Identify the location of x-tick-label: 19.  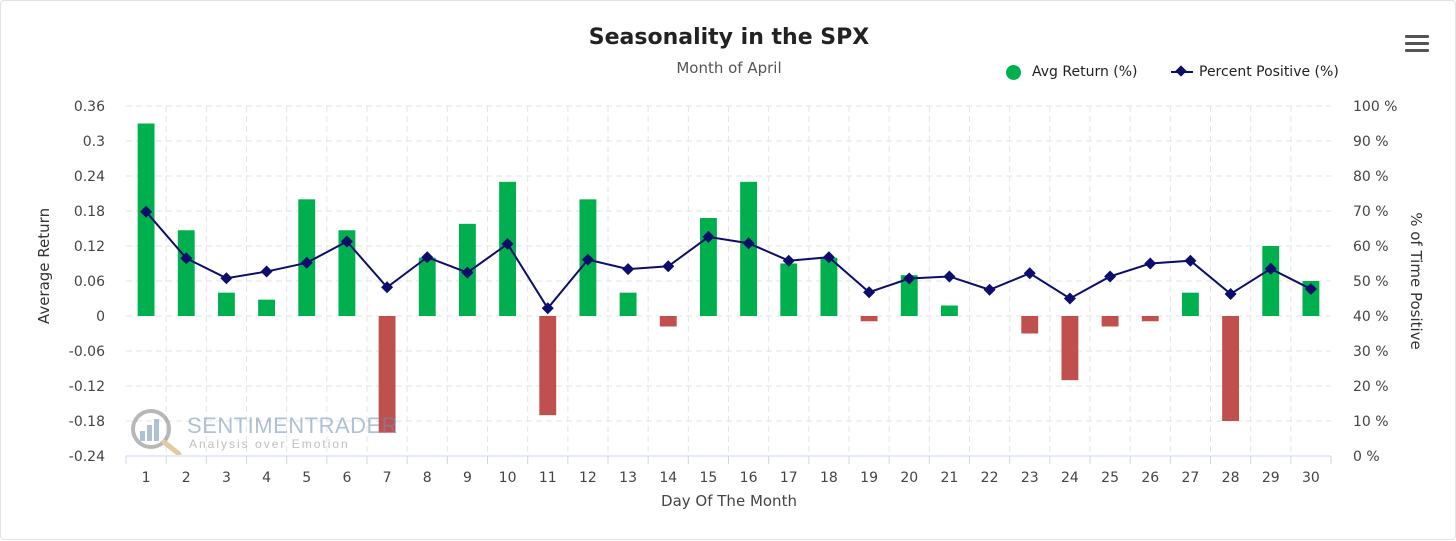
(869, 478).